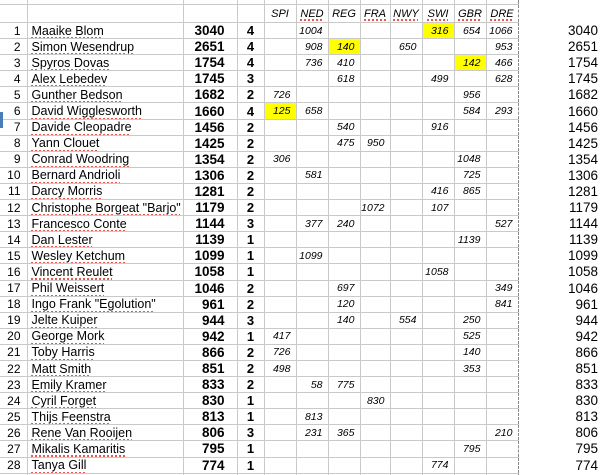 The height and width of the screenshot is (475, 600). Describe the element at coordinates (470, 95) in the screenshot. I see `score-cell-GBR: 956` at that location.